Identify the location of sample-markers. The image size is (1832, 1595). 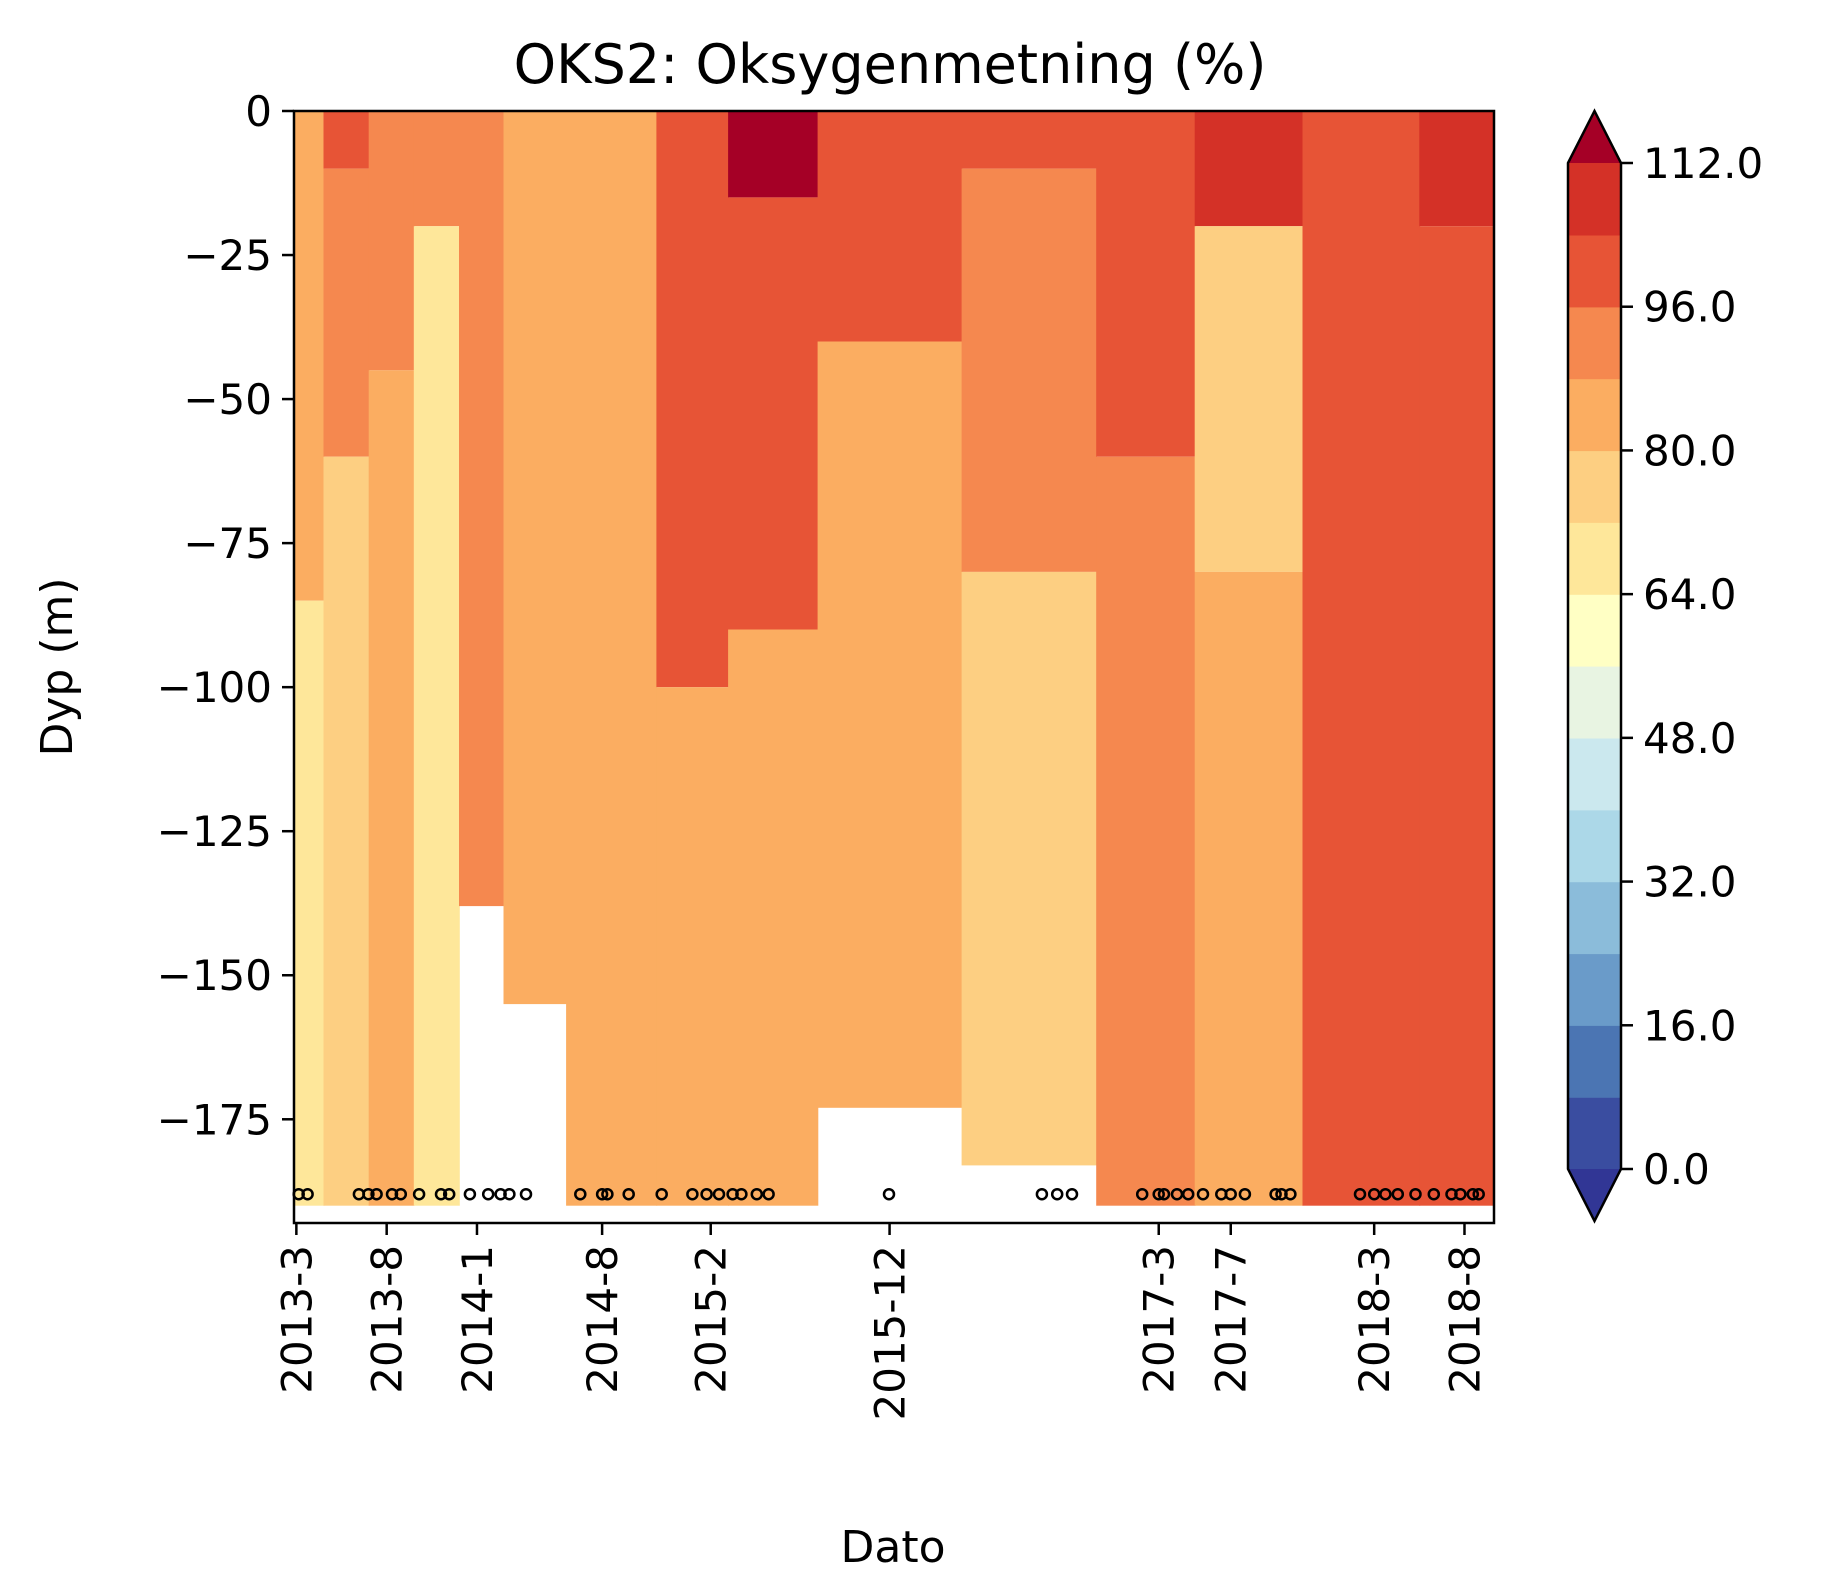
(888, 1194).